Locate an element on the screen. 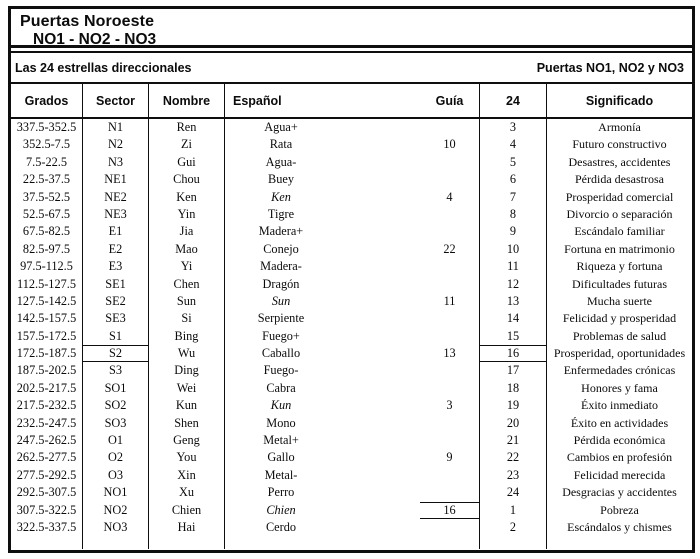 The width and height of the screenshot is (700, 559). header-significado: Significado is located at coordinates (619, 100).